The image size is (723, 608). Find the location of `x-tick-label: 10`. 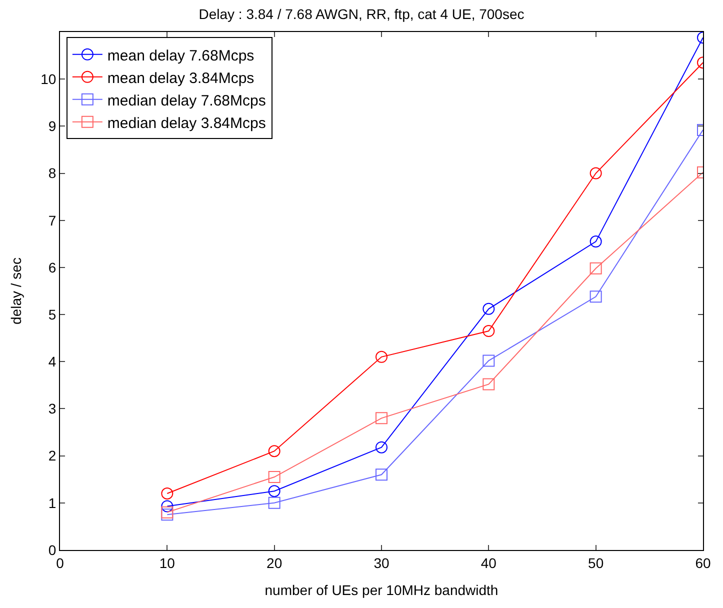

x-tick-label: 10 is located at coordinates (167, 562).